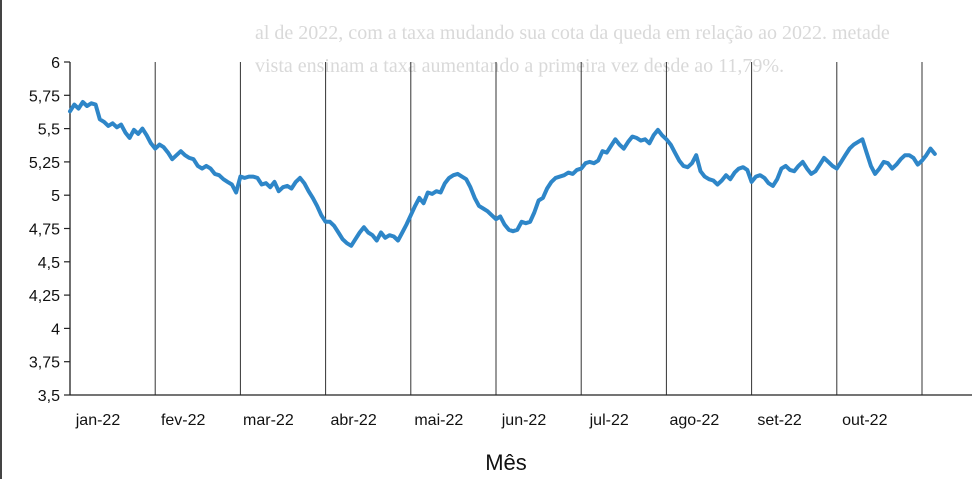 This screenshot has width=976, height=481. Describe the element at coordinates (524, 420) in the screenshot. I see `x-tick-label: jun-22` at that location.